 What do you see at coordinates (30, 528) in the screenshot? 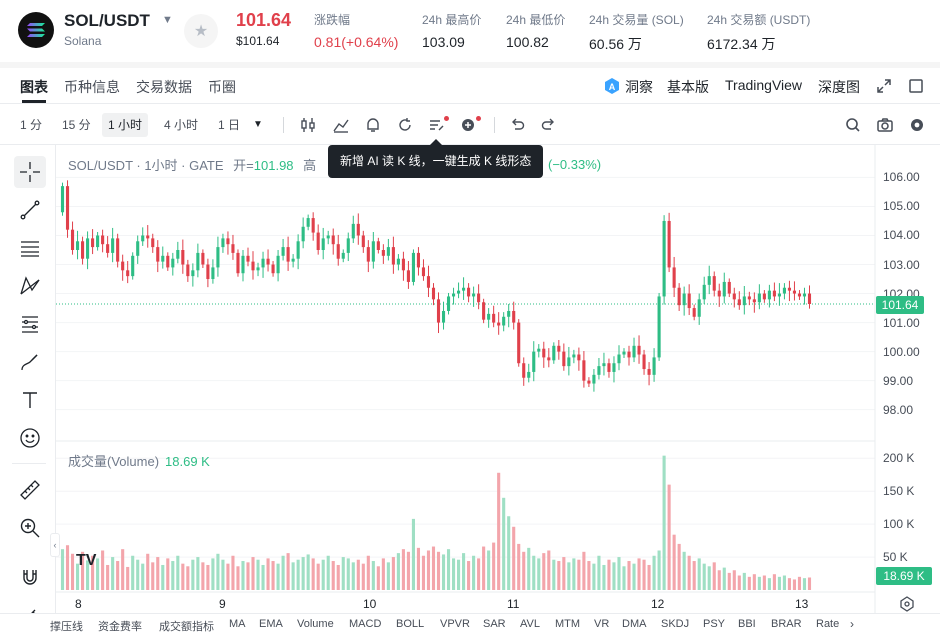
I see `zoom-in-tool-icon` at bounding box center [30, 528].